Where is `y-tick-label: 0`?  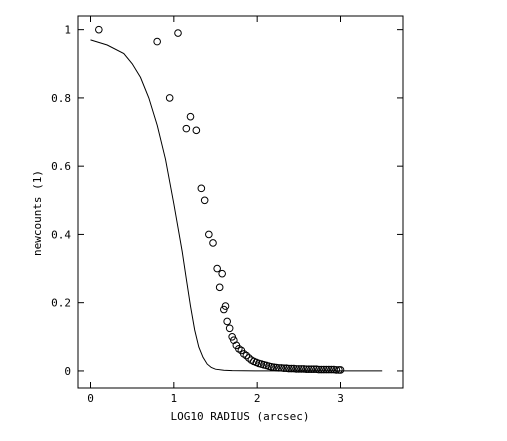
y-tick-label: 0 is located at coordinates (67, 371).